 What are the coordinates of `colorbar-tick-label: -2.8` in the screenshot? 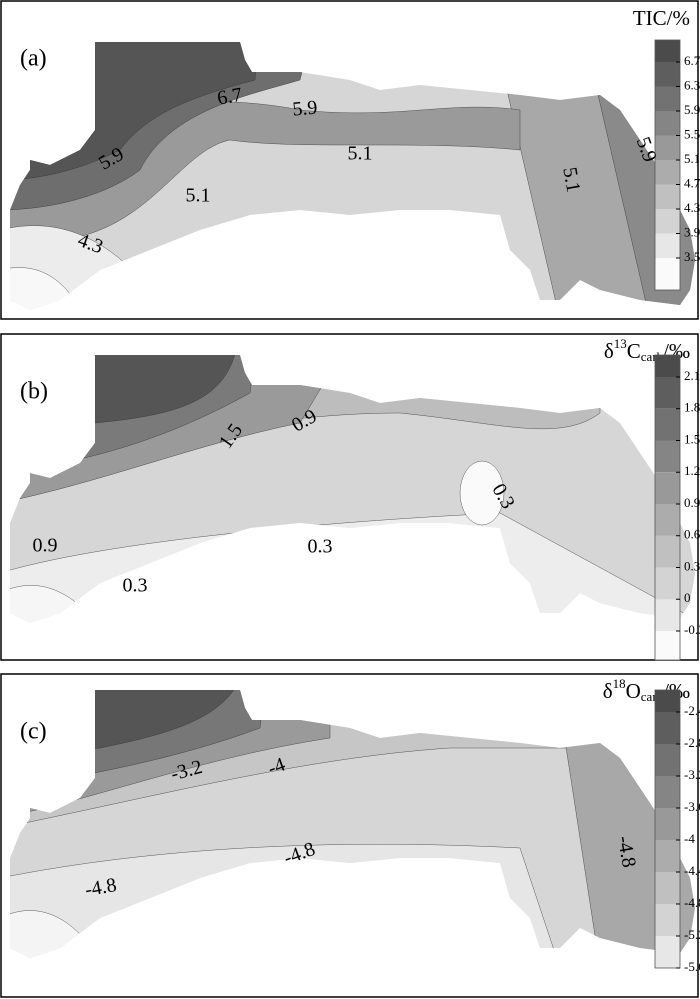 It's located at (692, 742).